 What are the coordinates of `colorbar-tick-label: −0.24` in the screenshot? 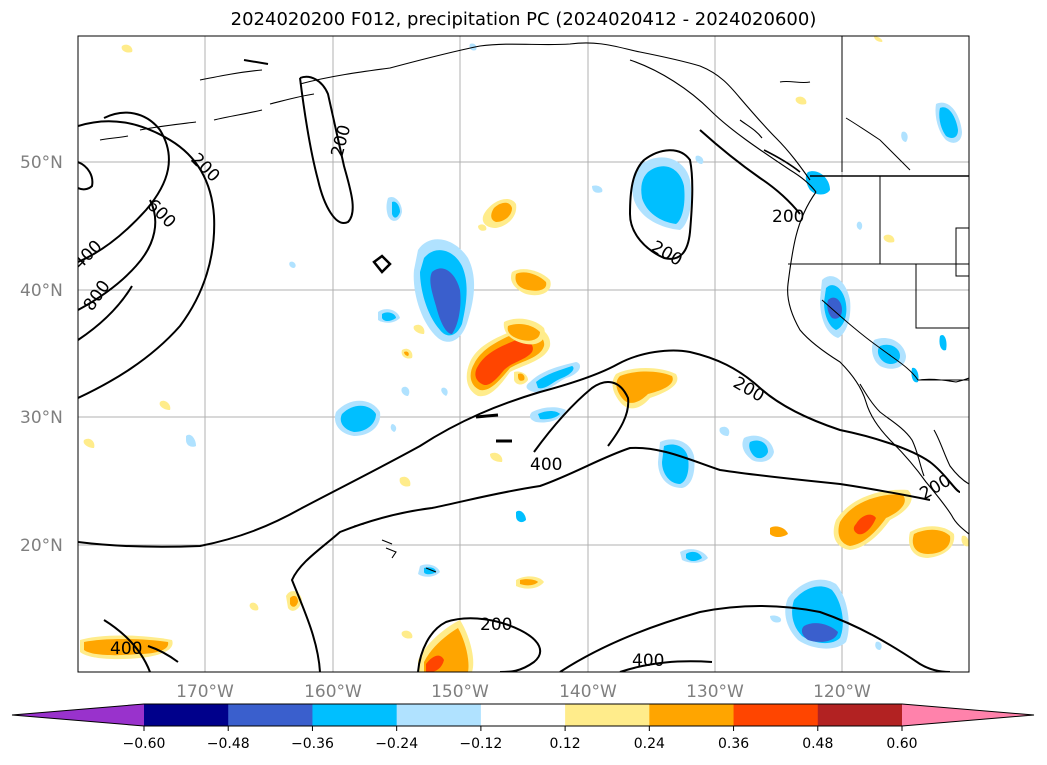 It's located at (396, 744).